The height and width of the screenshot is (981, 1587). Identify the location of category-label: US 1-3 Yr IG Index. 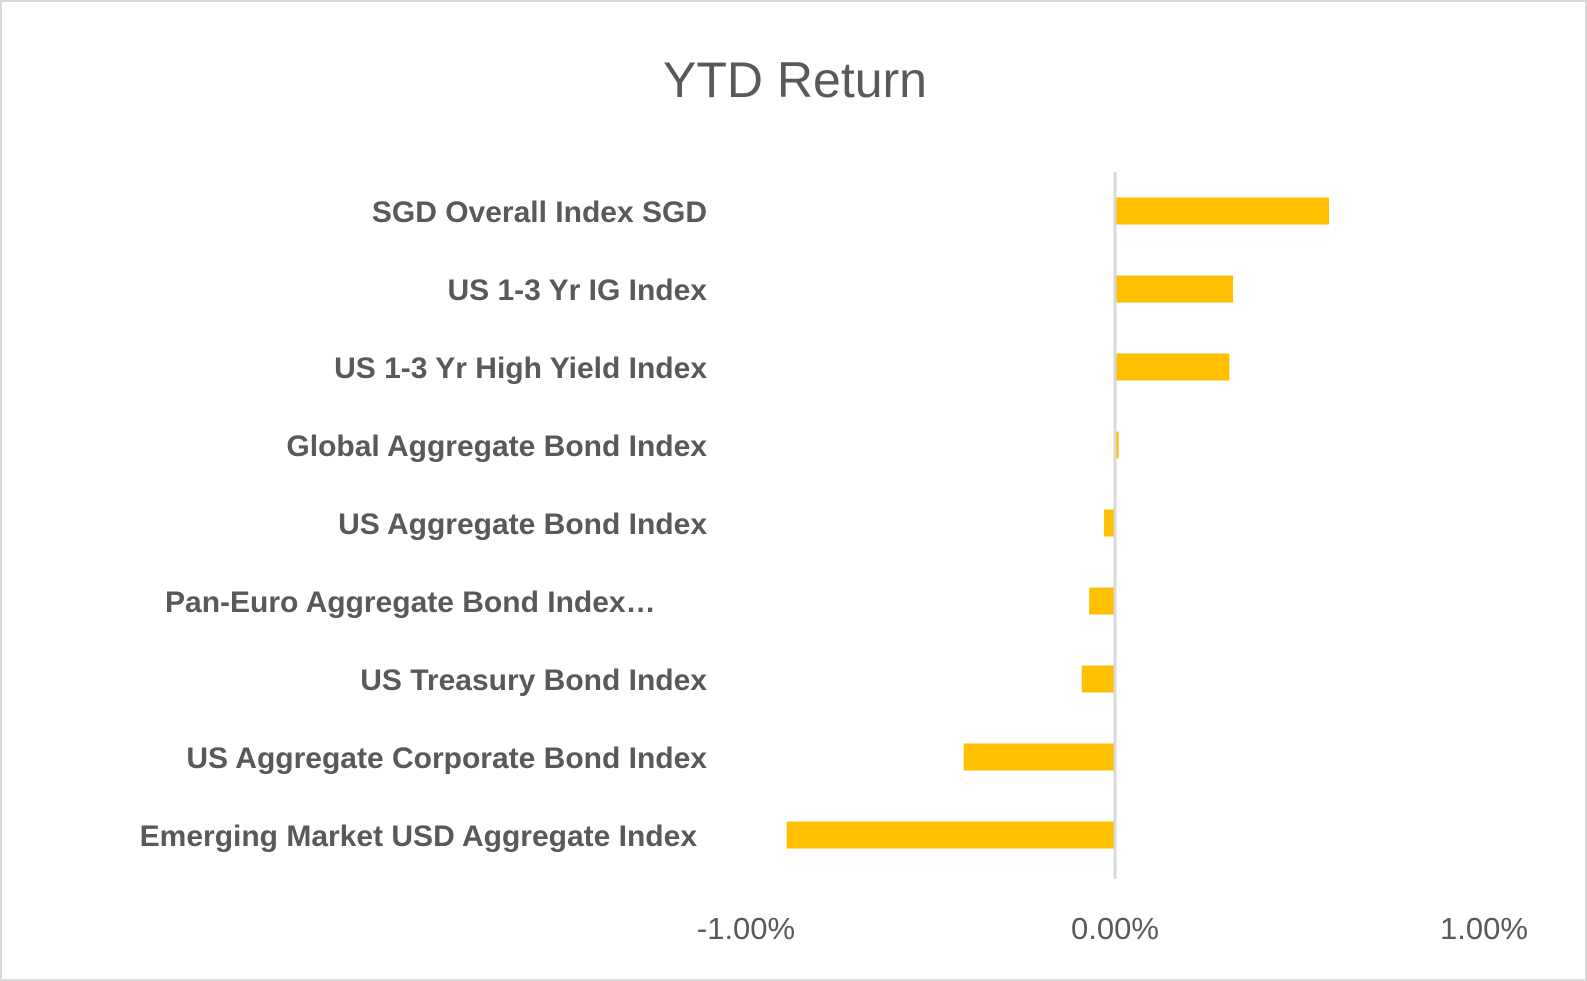
(577, 290).